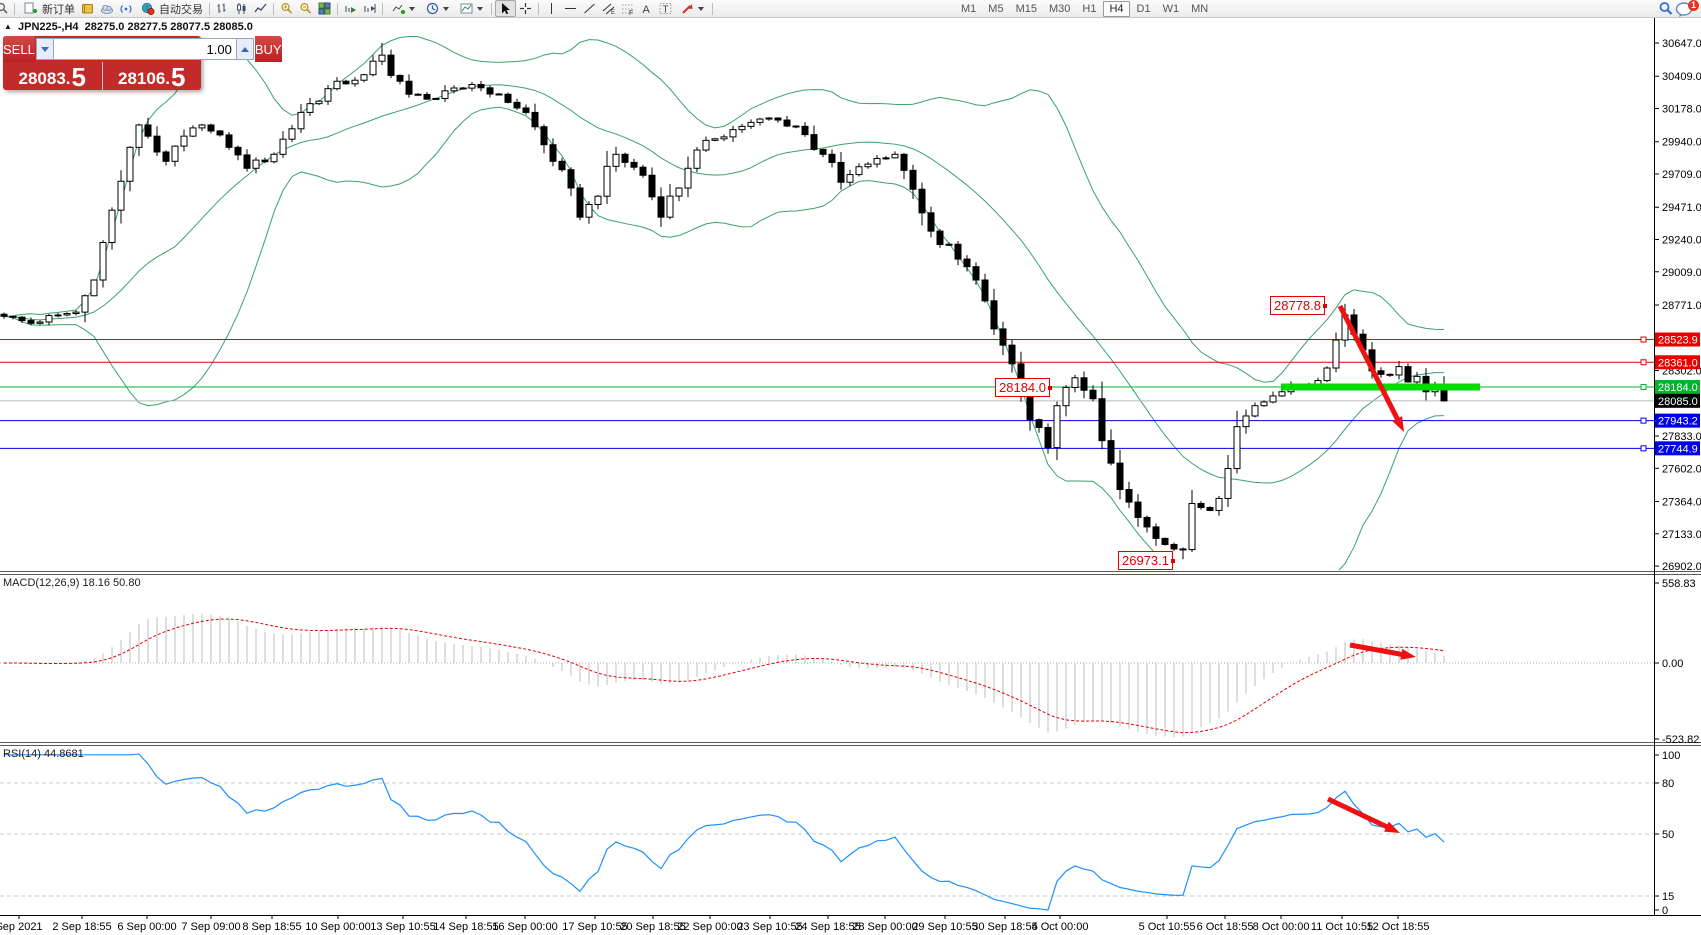  What do you see at coordinates (1671, 756) in the screenshot?
I see `svg-text: 100` at bounding box center [1671, 756].